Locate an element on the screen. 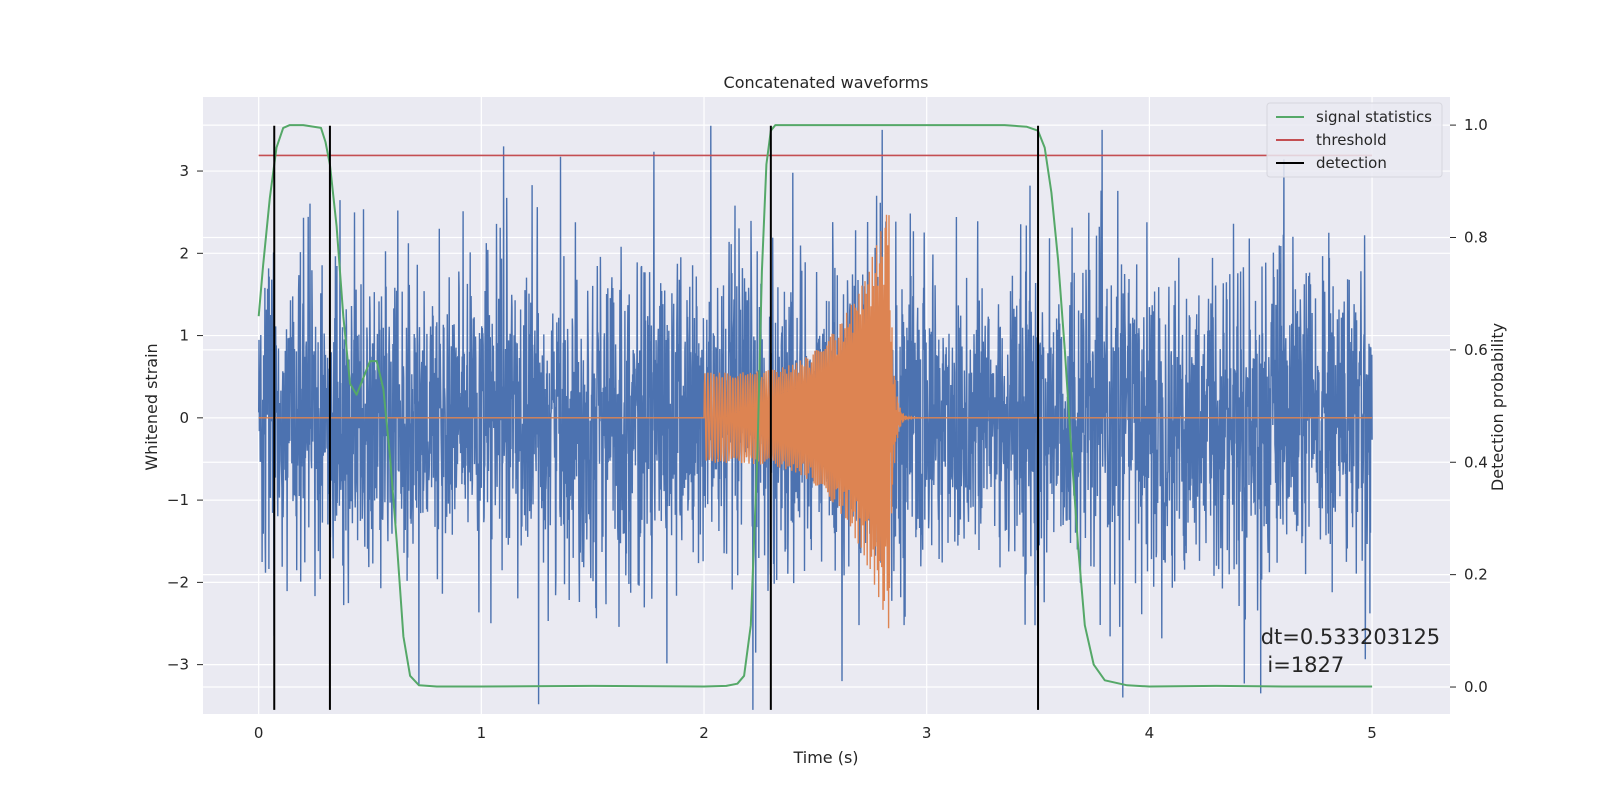  y-tick-label: 1 is located at coordinates (184, 336).